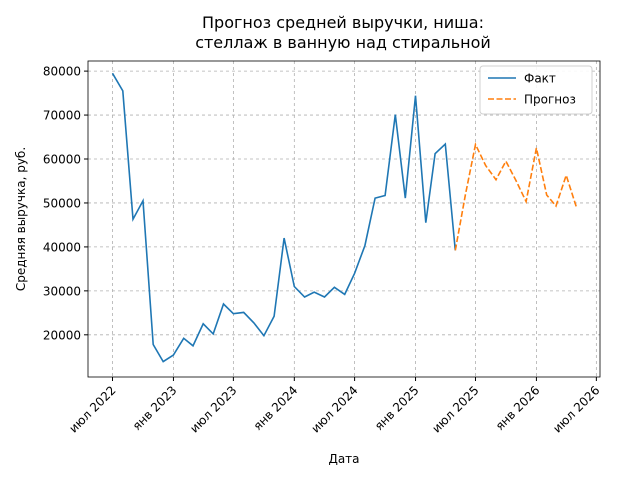 Image resolution: width=640 pixels, height=480 pixels. Describe the element at coordinates (515, 196) in the screenshot. I see `line-series` at that location.